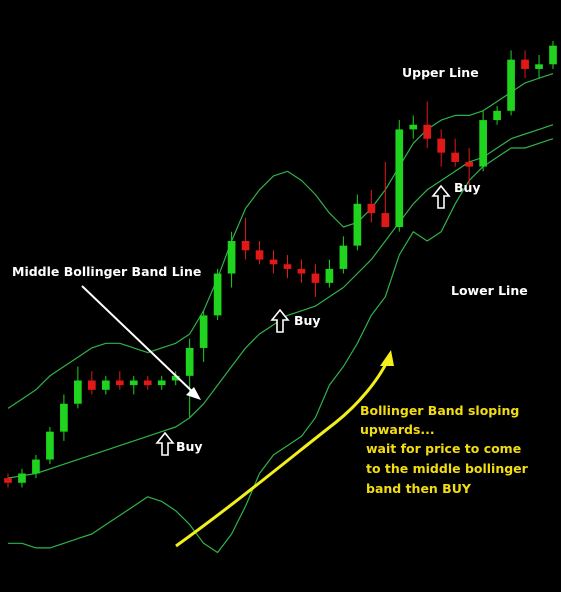 The width and height of the screenshot is (561, 592). What do you see at coordinates (443, 448) in the screenshot?
I see `note-line-3: wait for price to come` at bounding box center [443, 448].